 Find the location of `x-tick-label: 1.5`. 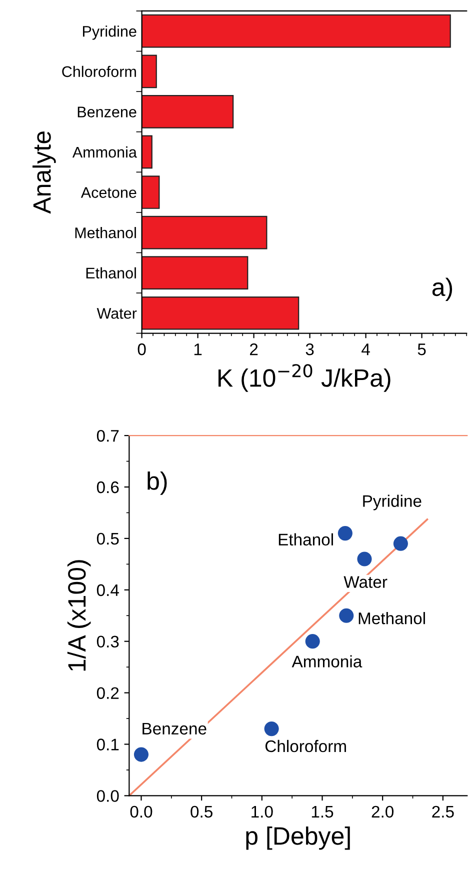

x-tick-label: 1.5 is located at coordinates (323, 812).